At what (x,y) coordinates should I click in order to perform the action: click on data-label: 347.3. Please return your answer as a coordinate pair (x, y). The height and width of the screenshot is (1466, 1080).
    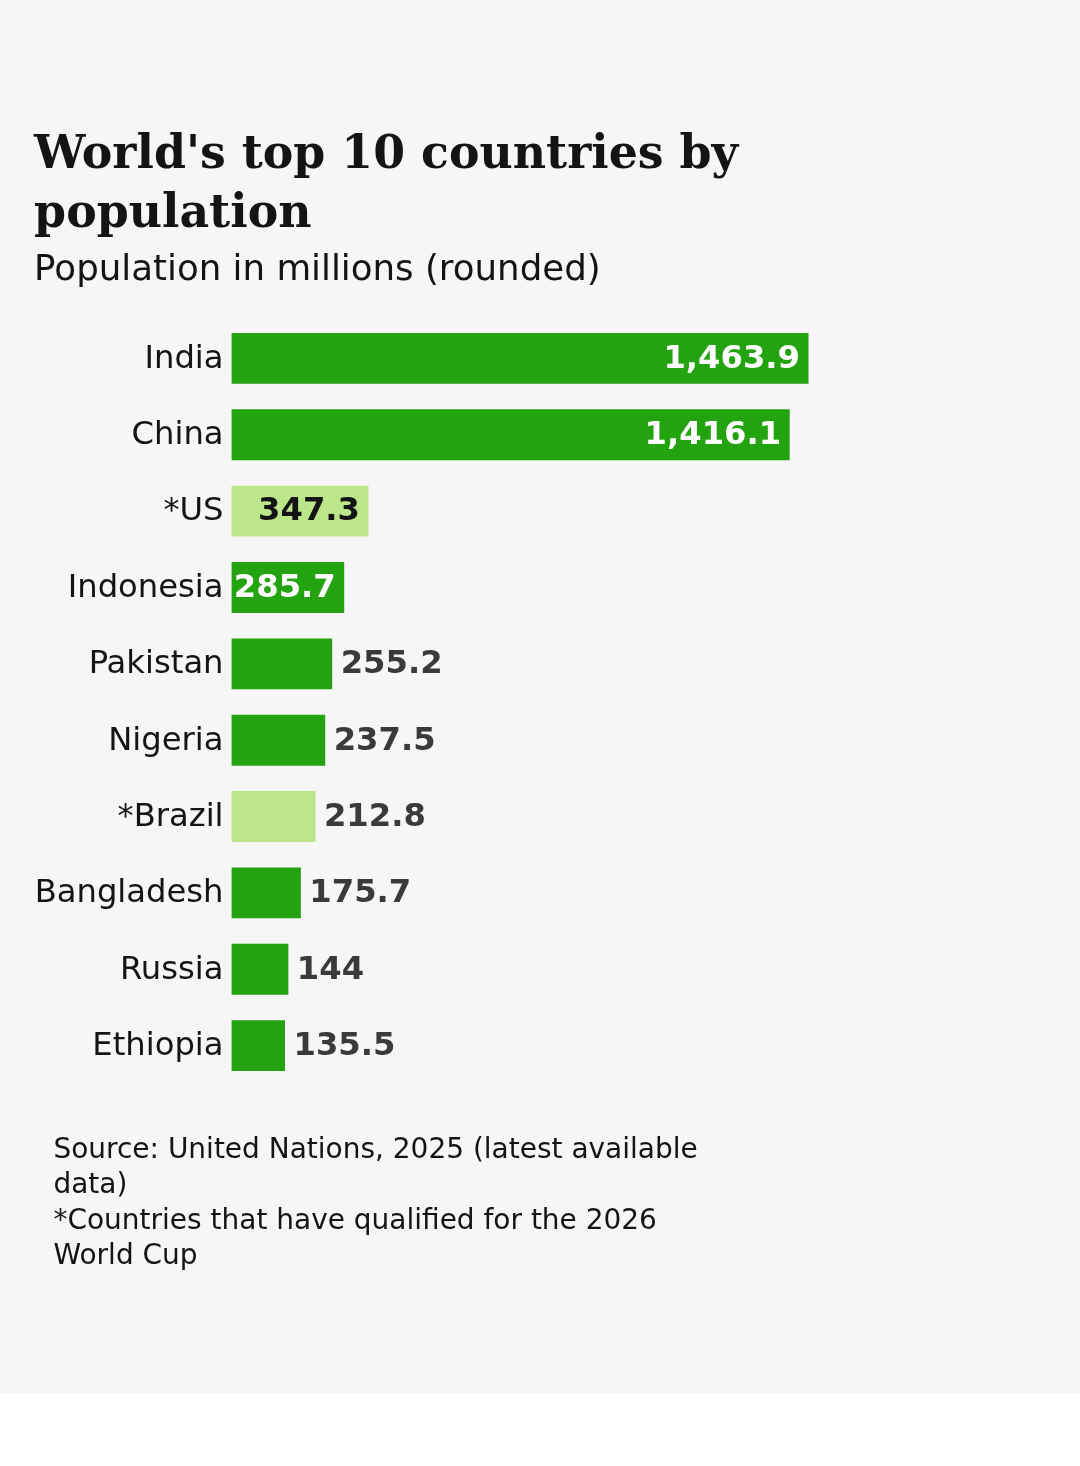
    Looking at the image, I should click on (309, 509).